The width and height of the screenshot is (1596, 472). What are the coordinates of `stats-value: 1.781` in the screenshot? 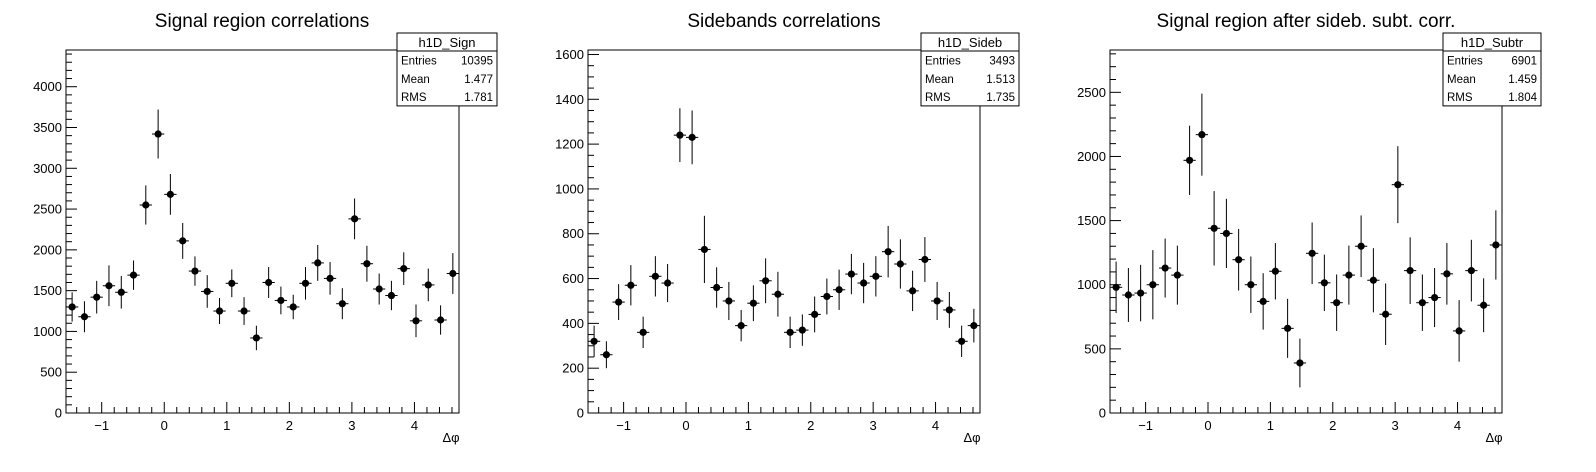 It's located at (478, 98).